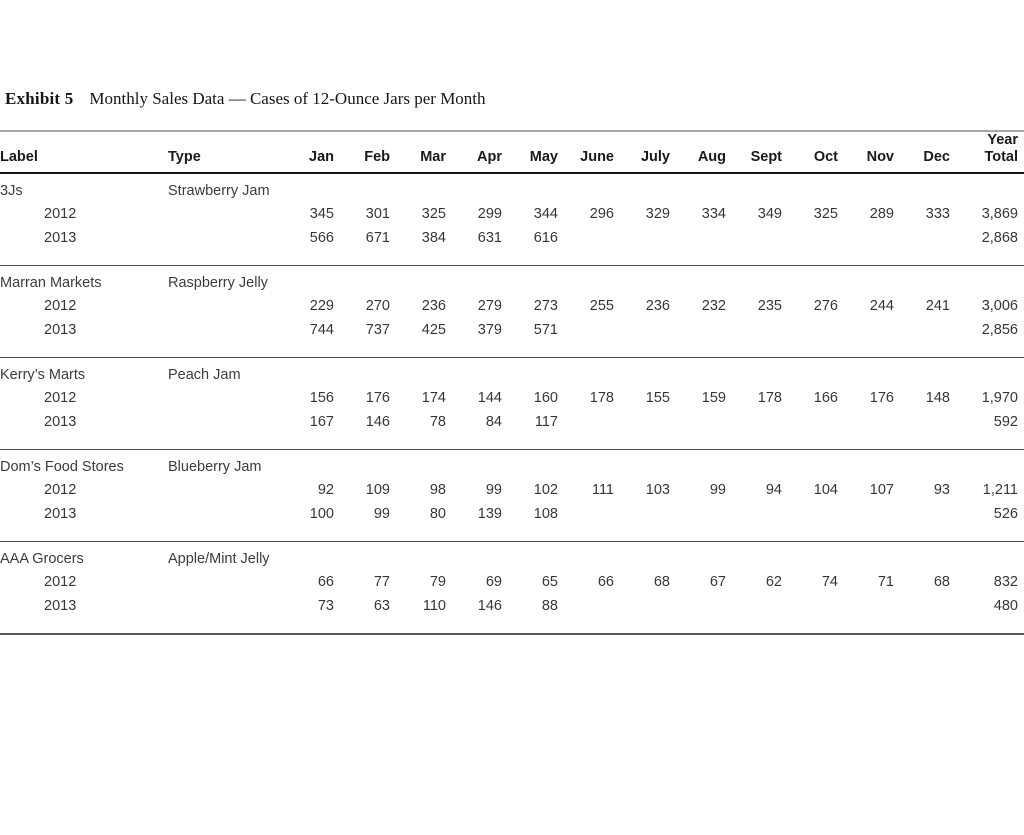 The image size is (1024, 835). I want to click on month-value: 166, so click(825, 398).